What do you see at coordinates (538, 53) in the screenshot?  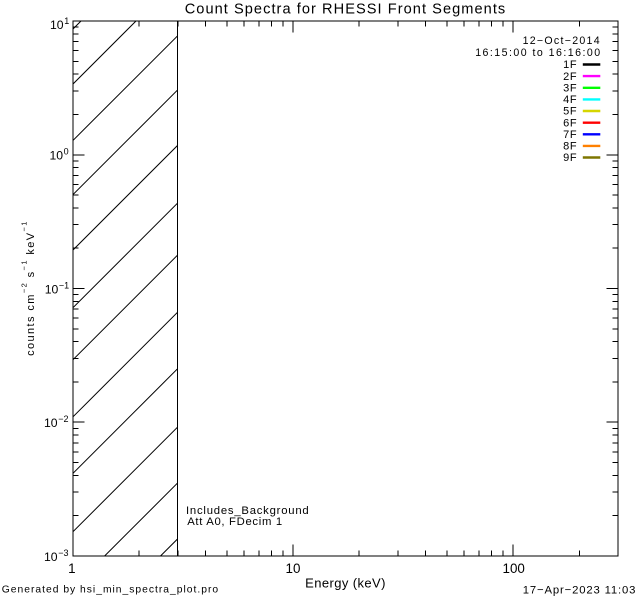 I see `svg-text: 16:15:00 to 16:16:00` at bounding box center [538, 53].